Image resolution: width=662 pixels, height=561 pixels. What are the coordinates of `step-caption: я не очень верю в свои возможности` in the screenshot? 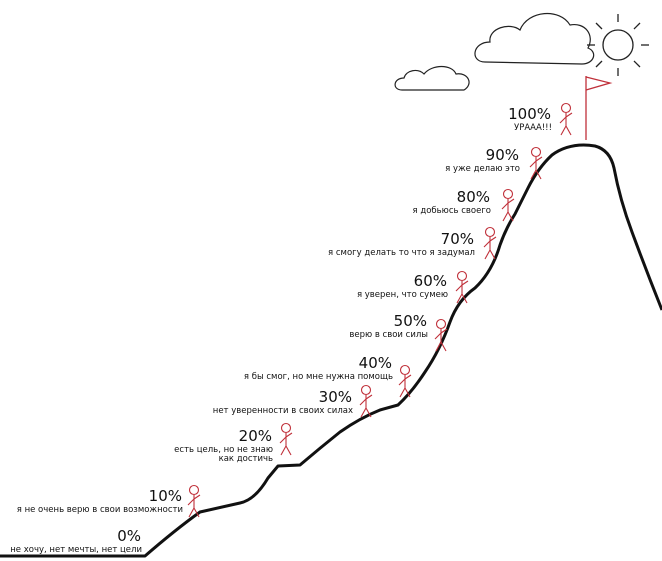 It's located at (100, 510).